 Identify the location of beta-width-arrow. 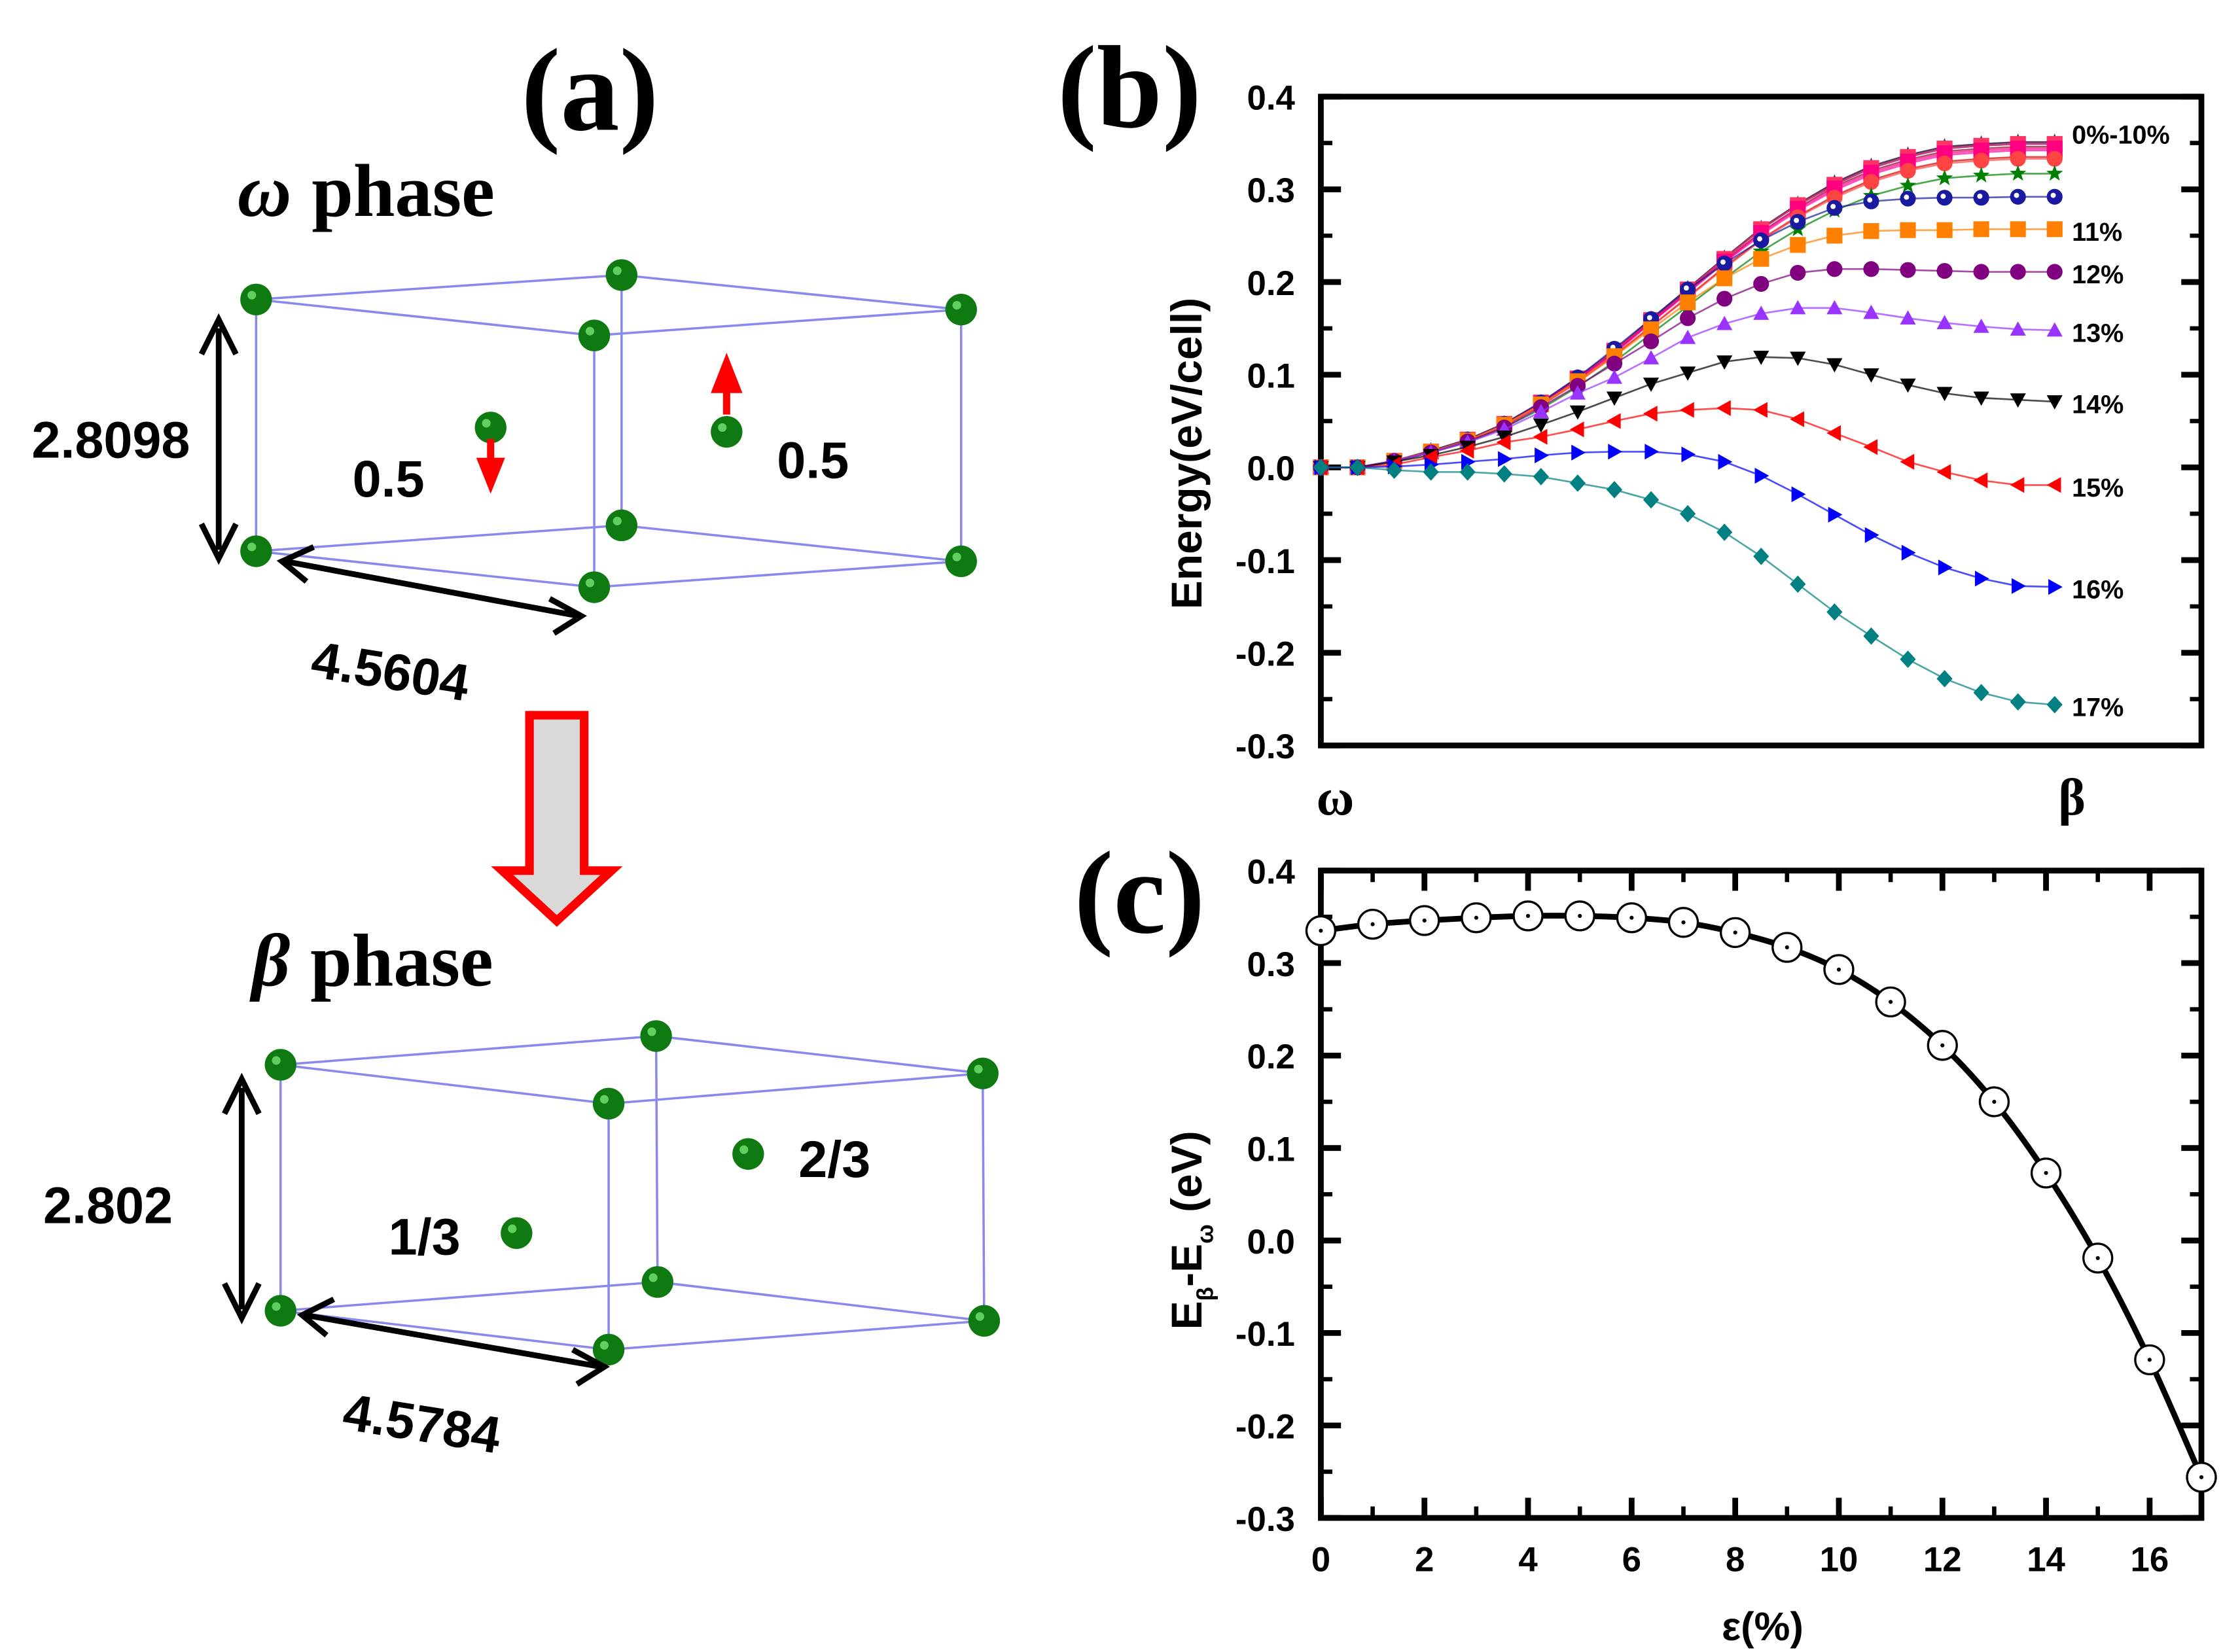
(454, 1341).